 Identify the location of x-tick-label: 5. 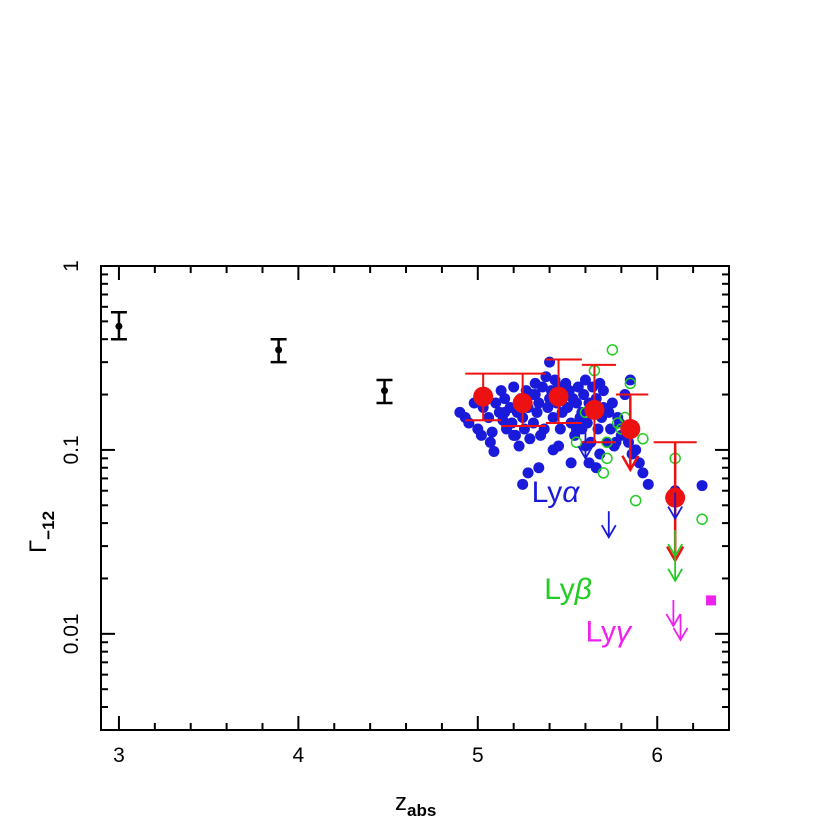
(478, 755).